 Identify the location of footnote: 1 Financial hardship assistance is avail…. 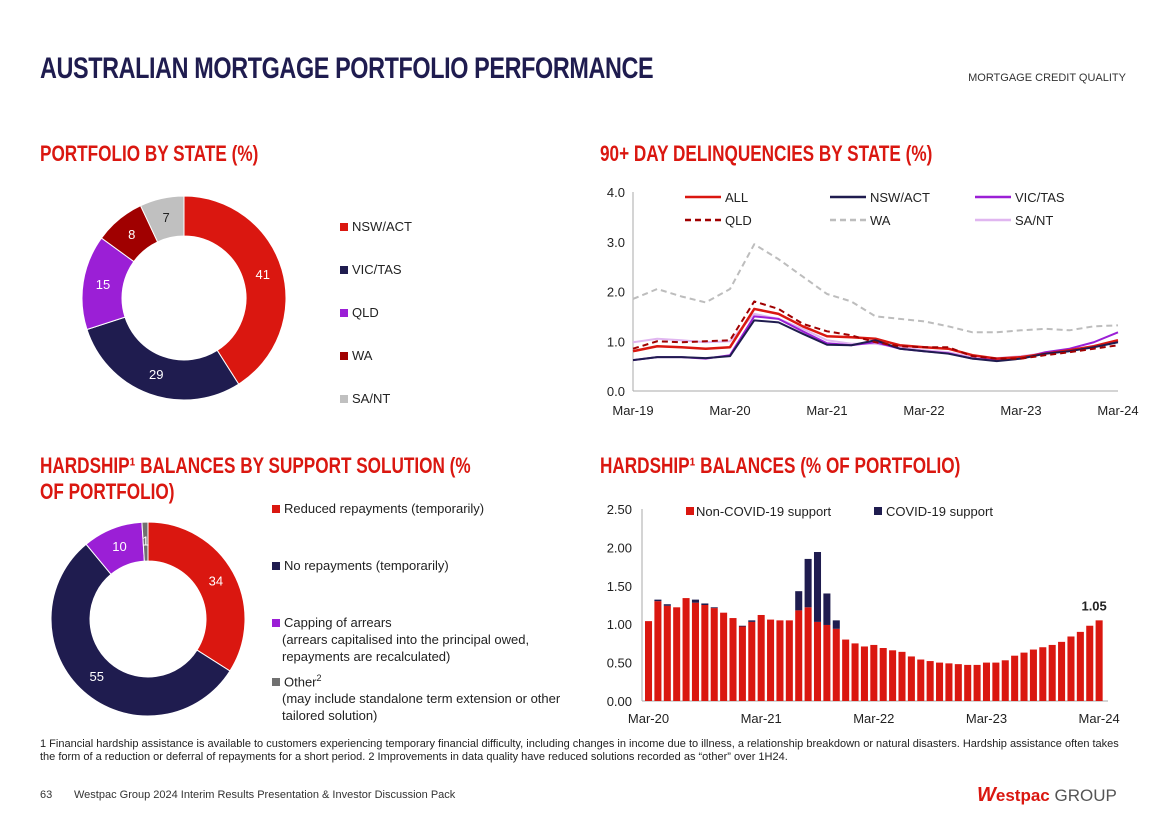
(579, 750).